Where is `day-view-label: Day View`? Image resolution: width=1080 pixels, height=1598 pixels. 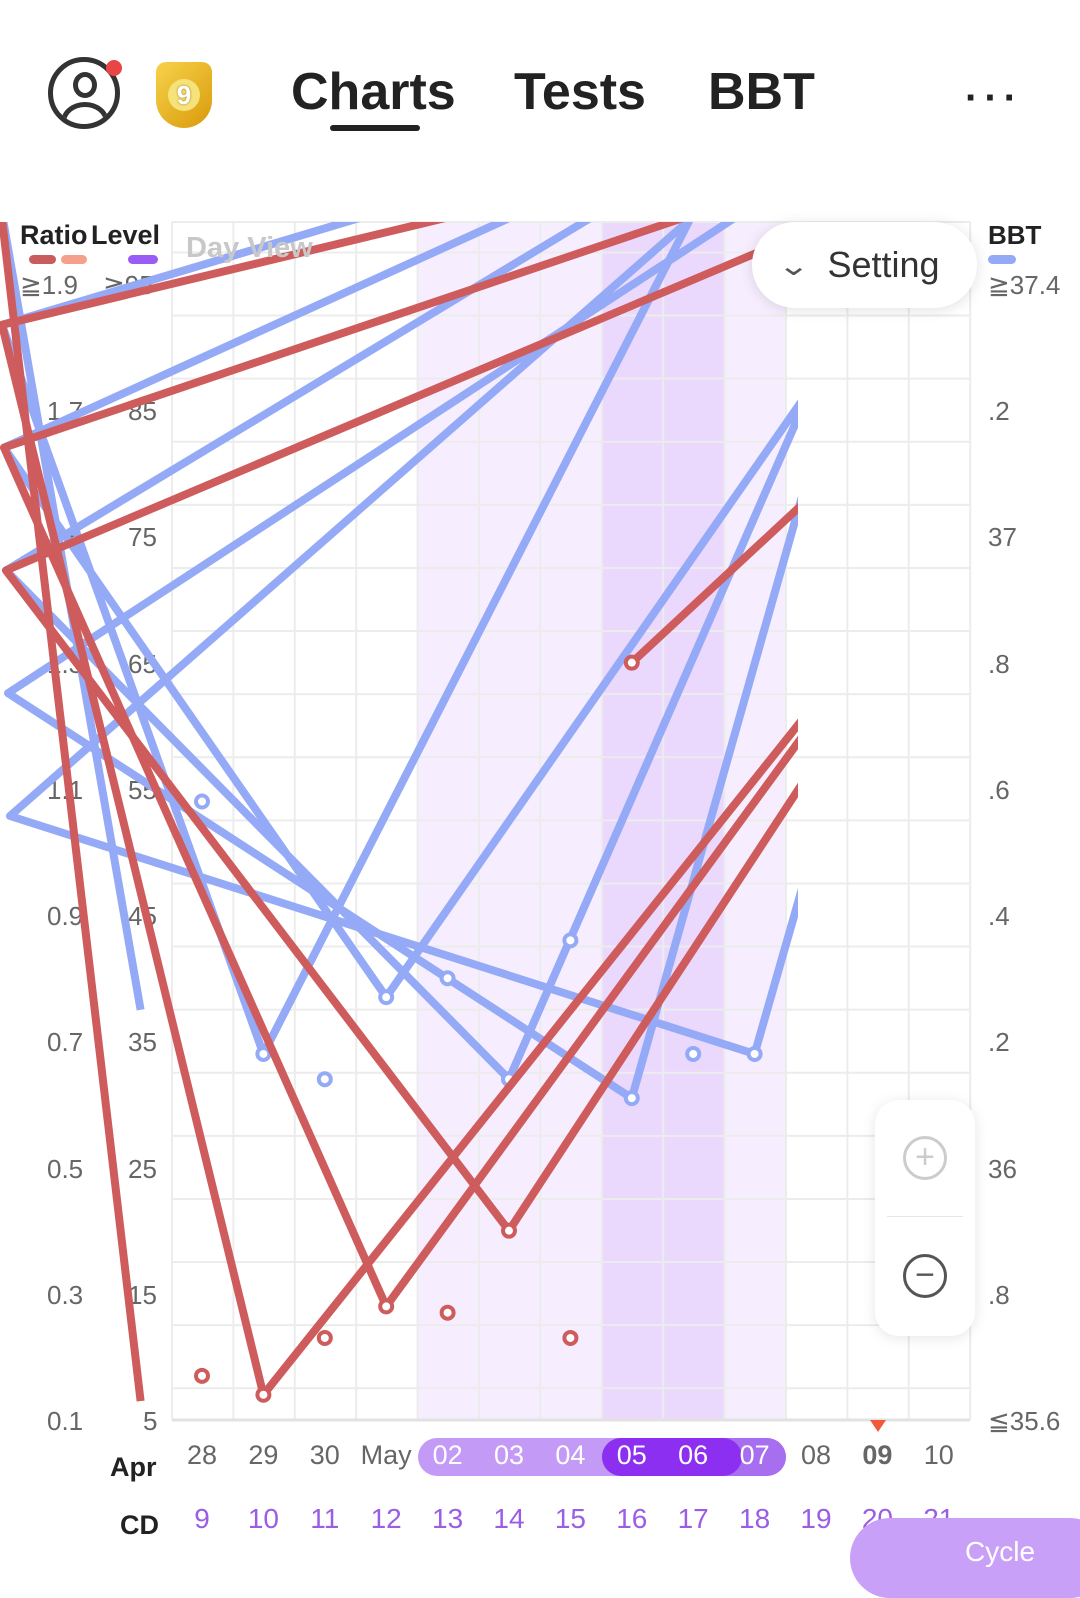 day-view-label: Day View is located at coordinates (249, 248).